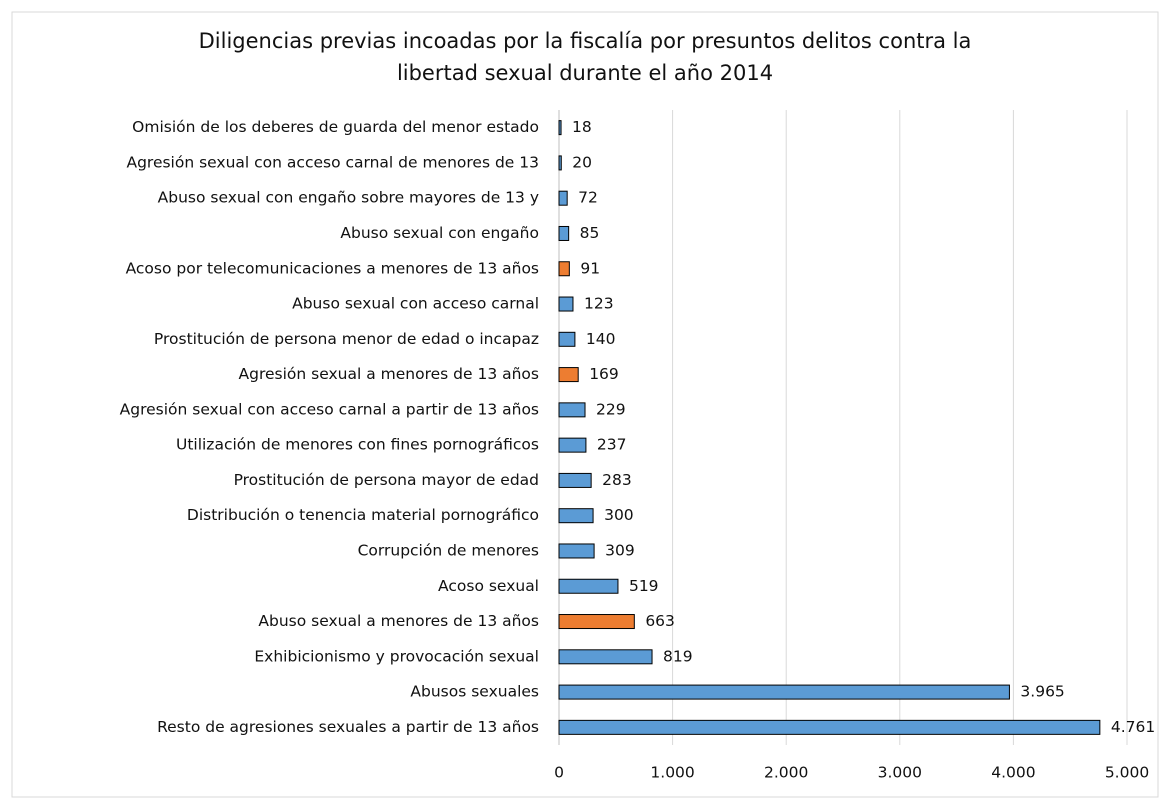  I want to click on chart-title: libertad sexual durante el año 2014, so click(585, 73).